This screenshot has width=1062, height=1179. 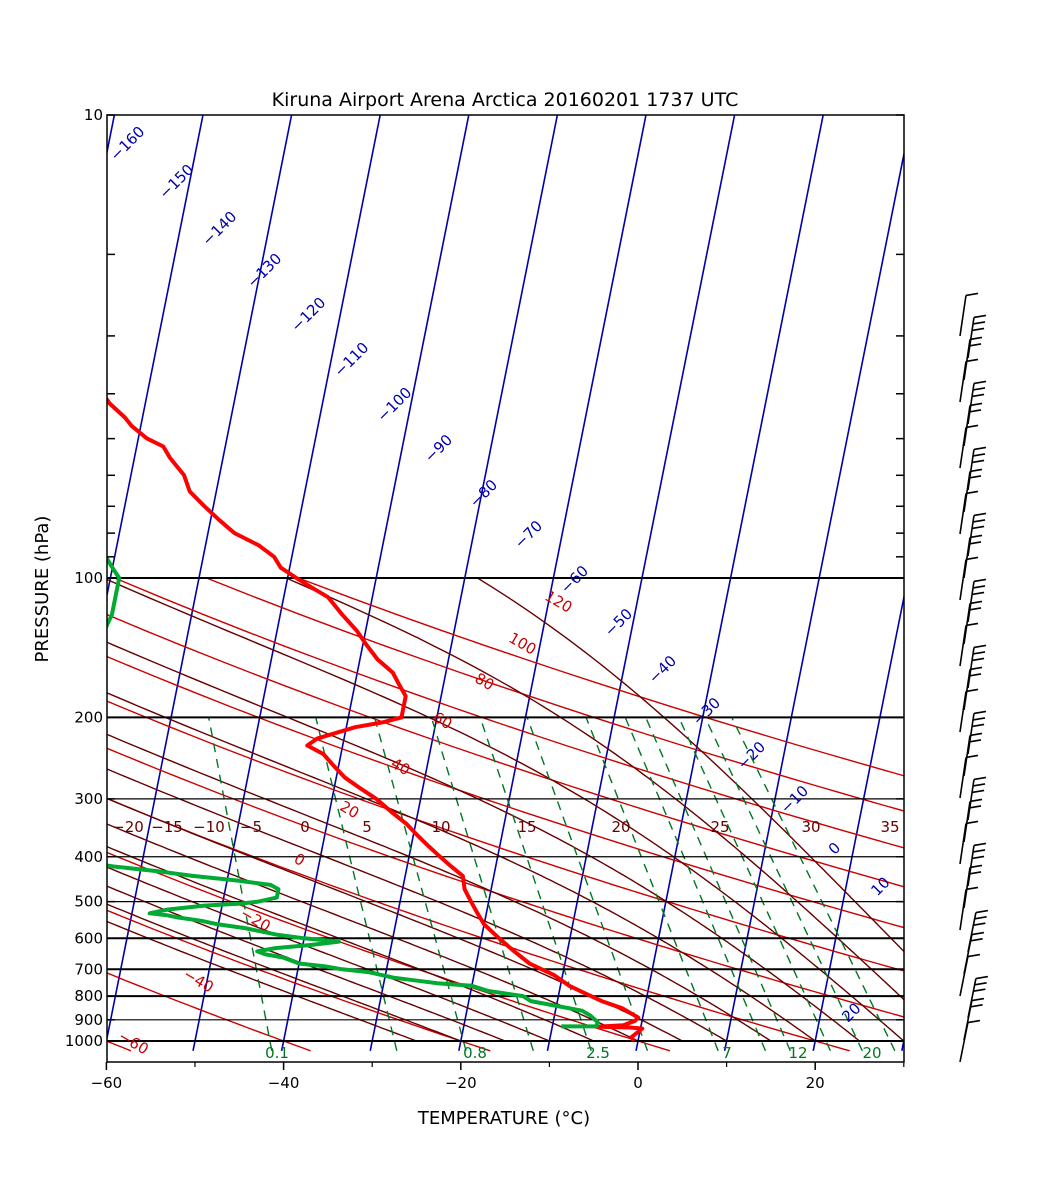 What do you see at coordinates (889, 827) in the screenshot?
I see `moist-adiabat-label: 35` at bounding box center [889, 827].